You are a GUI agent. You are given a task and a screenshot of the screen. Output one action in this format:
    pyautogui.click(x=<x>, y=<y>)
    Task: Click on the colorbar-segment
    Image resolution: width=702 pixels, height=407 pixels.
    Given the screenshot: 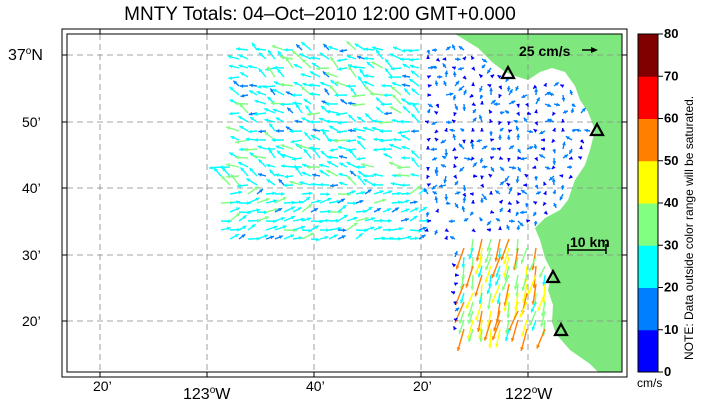 What is the action you would take?
    pyautogui.click(x=648, y=140)
    